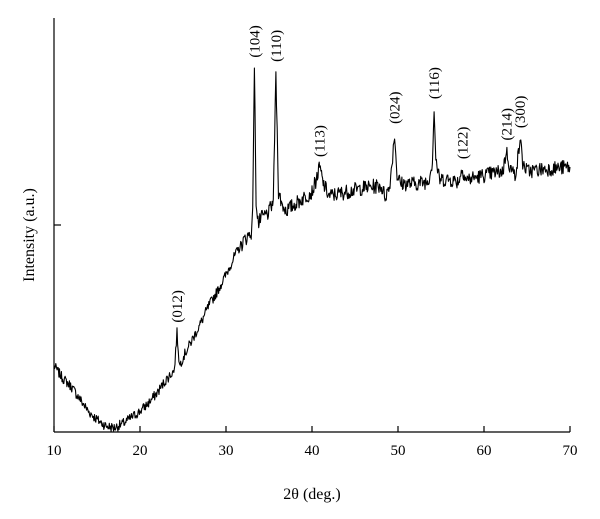  Describe the element at coordinates (311, 494) in the screenshot. I see `x-axis-label: 2θ (deg.)` at that location.